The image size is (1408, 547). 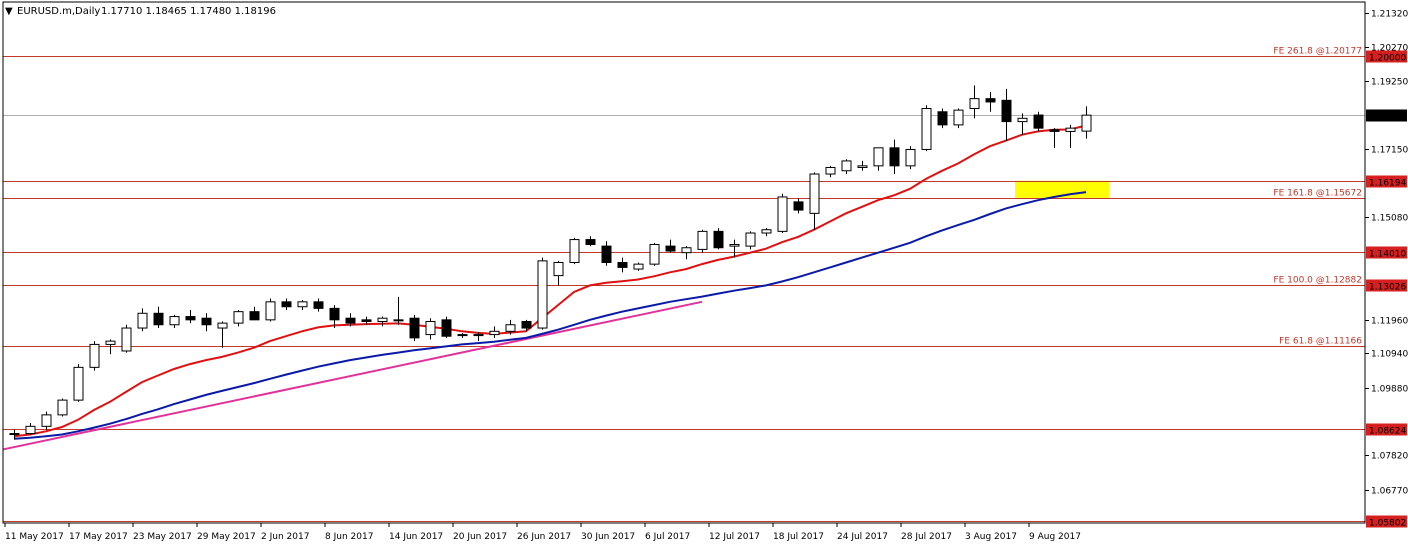 What do you see at coordinates (1055, 537) in the screenshot?
I see `date-tick-label: 9 Aug 2017` at bounding box center [1055, 537].